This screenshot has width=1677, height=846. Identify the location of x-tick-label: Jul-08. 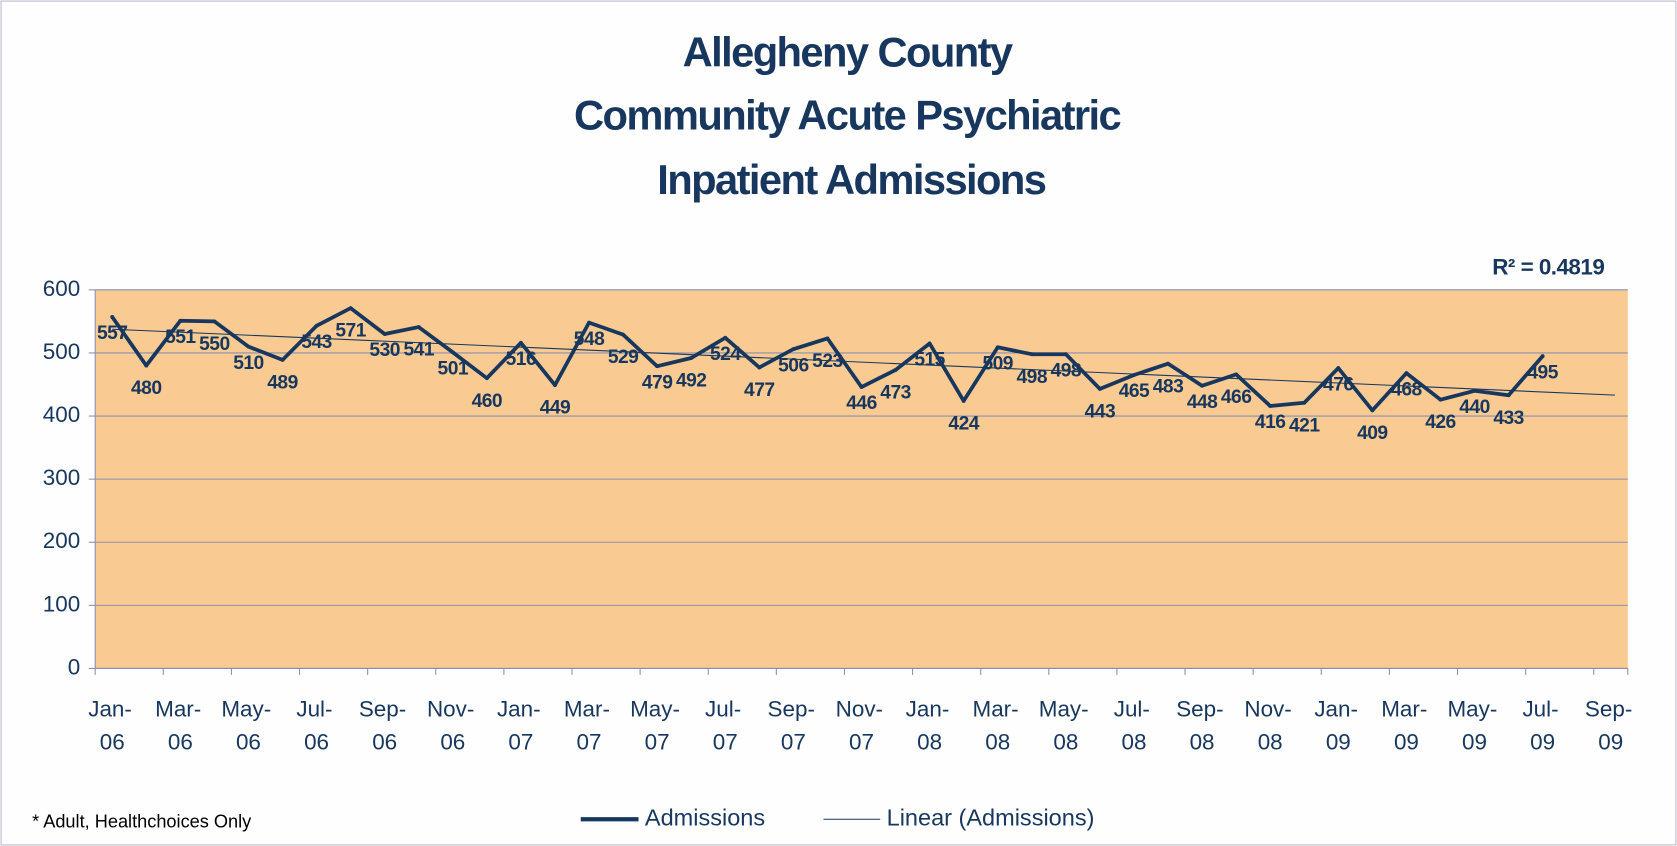
(1132, 726).